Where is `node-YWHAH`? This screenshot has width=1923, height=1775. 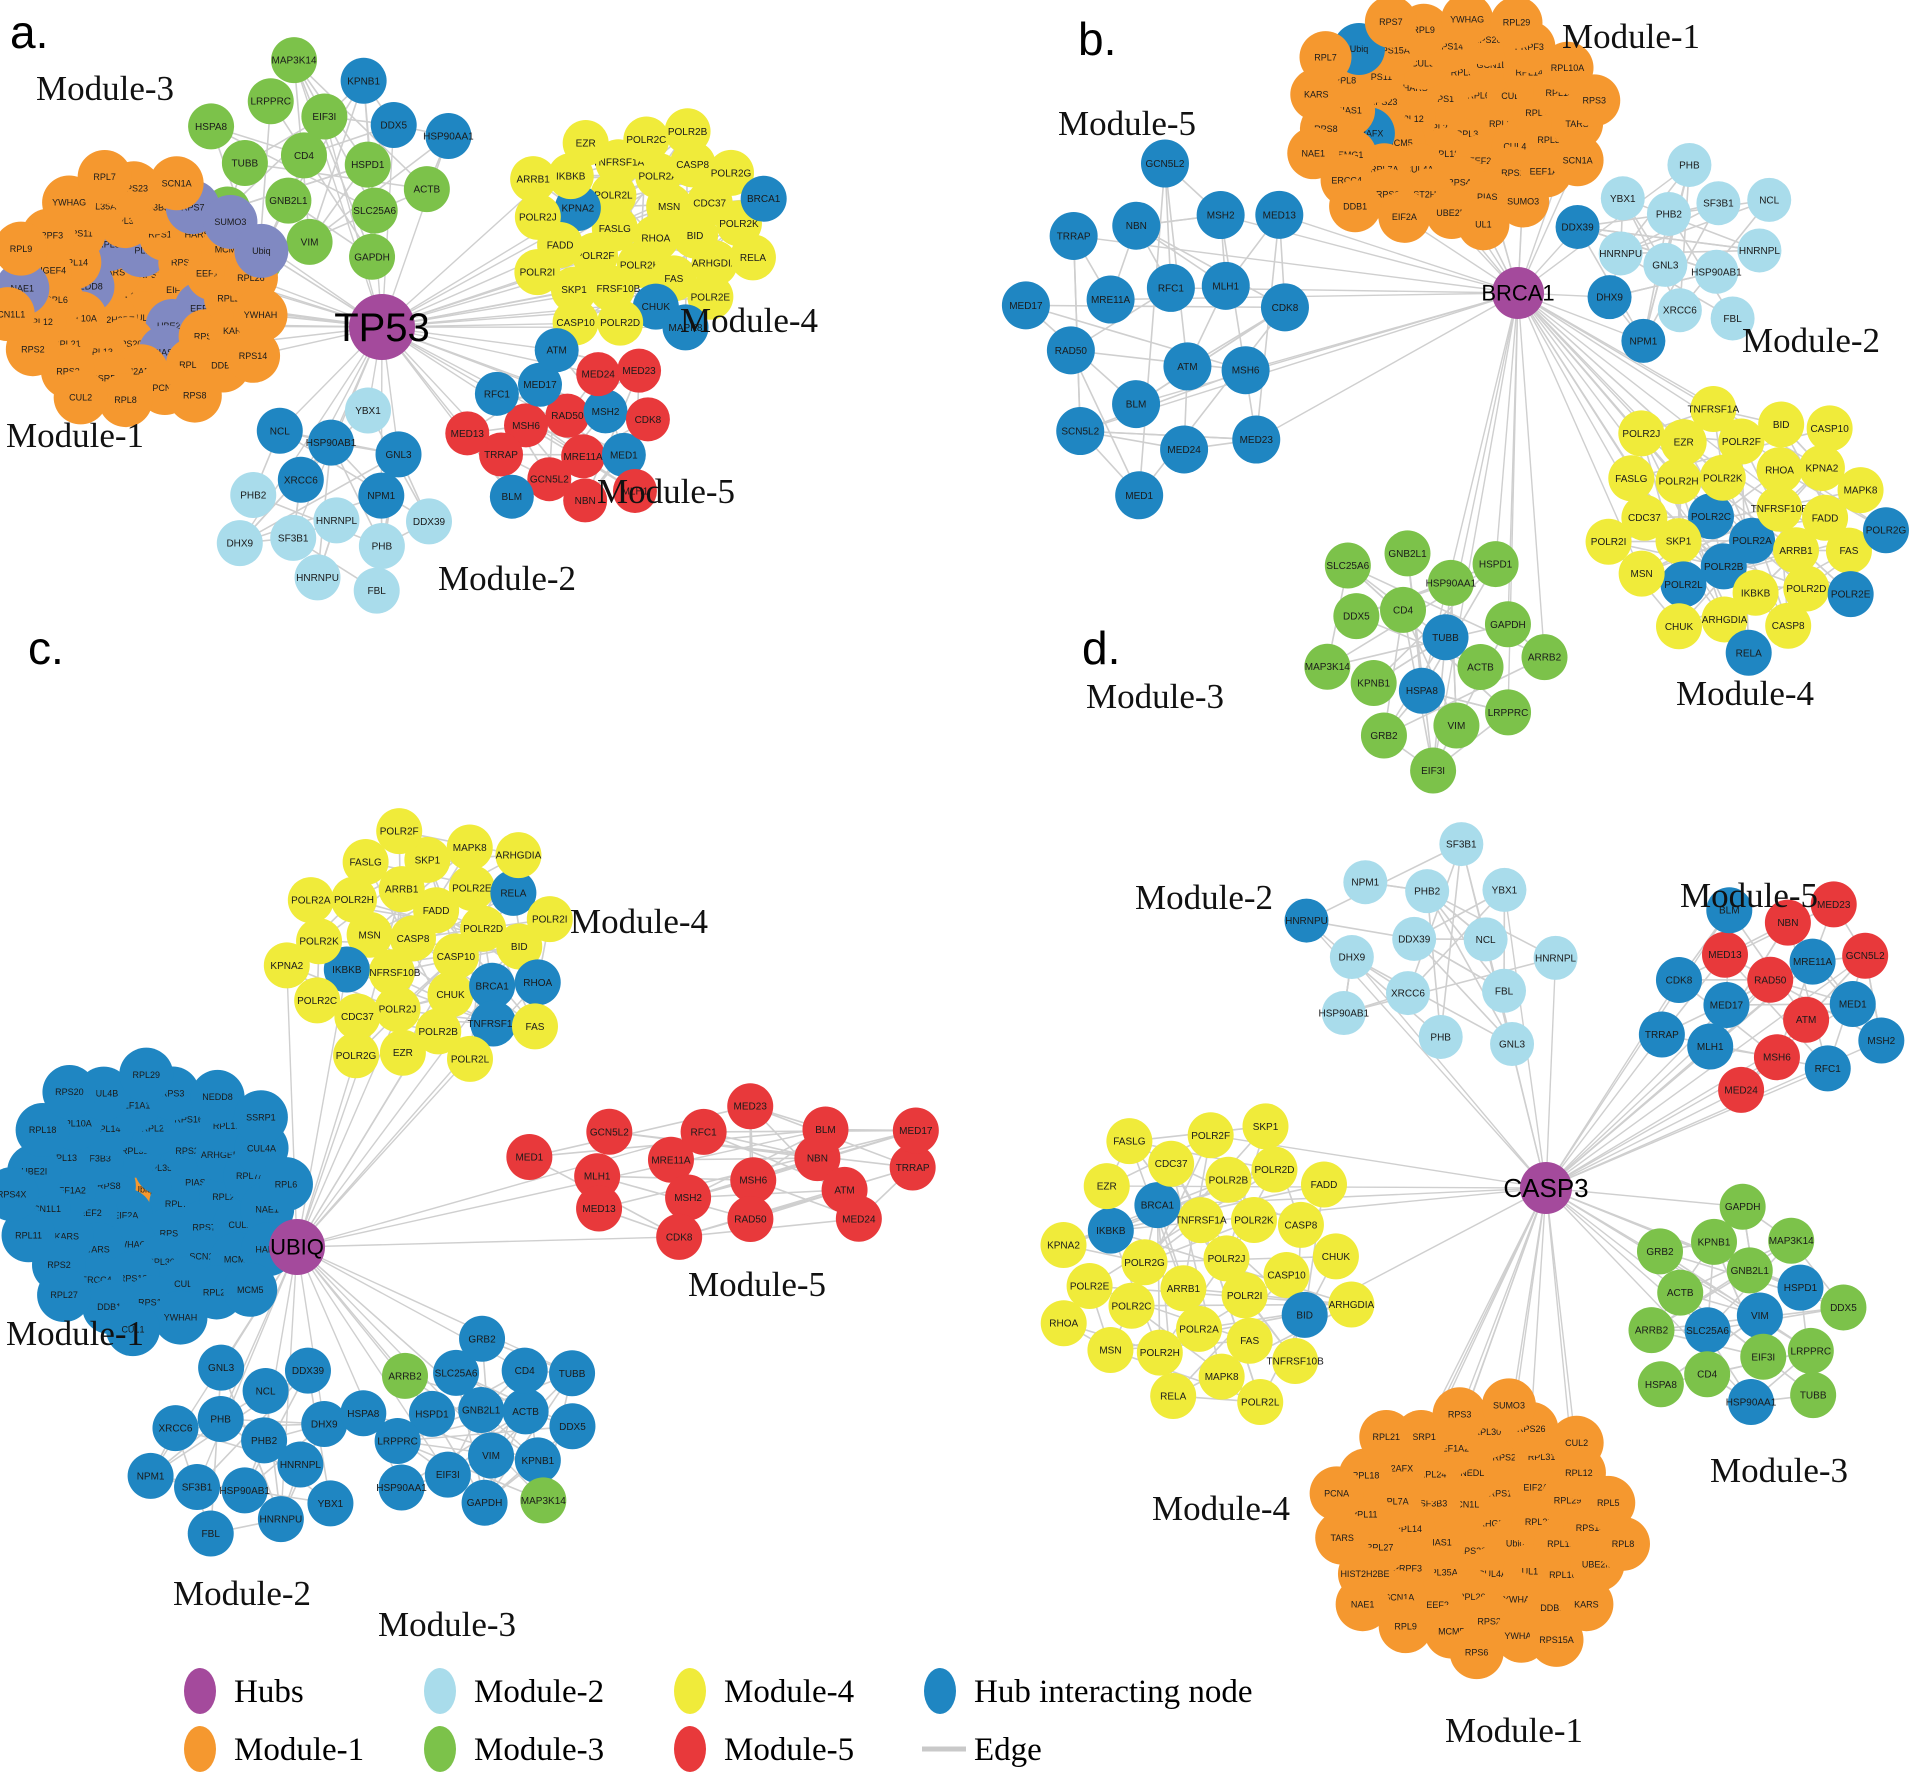
node-YWHAH is located at coordinates (180, 1317).